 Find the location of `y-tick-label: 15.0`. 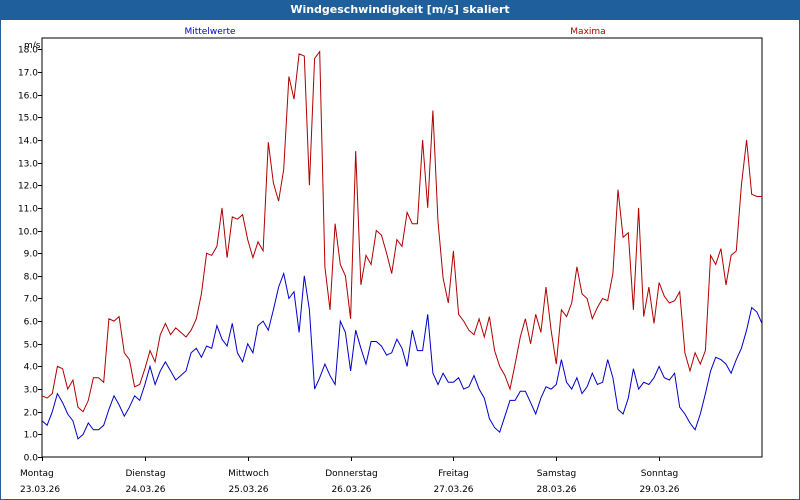

y-tick-label: 15.0 is located at coordinates (28, 119).